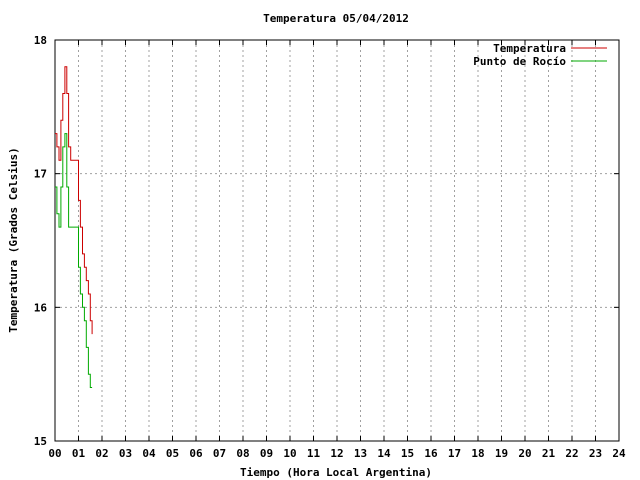 This screenshot has width=640, height=480. What do you see at coordinates (619, 453) in the screenshot?
I see `x-tick-label: 24` at bounding box center [619, 453].